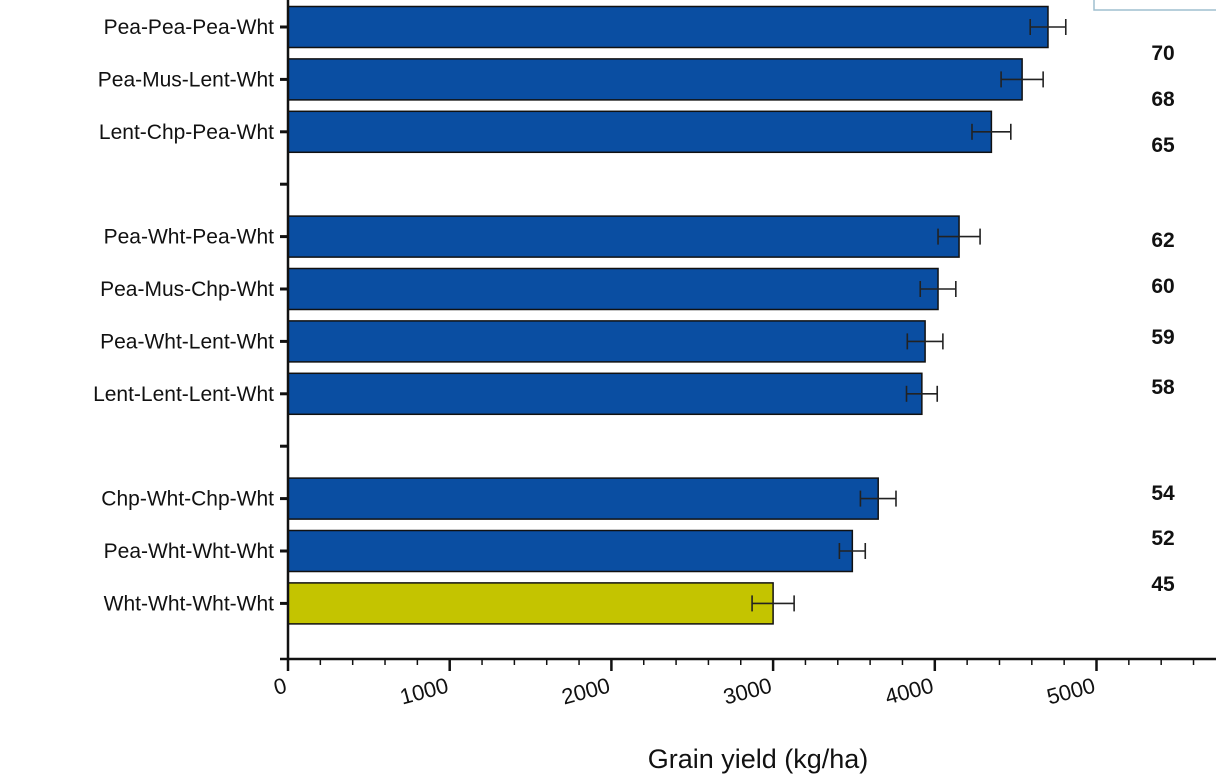  Describe the element at coordinates (1071, 691) in the screenshot. I see `x-tick-label: 5000` at that location.